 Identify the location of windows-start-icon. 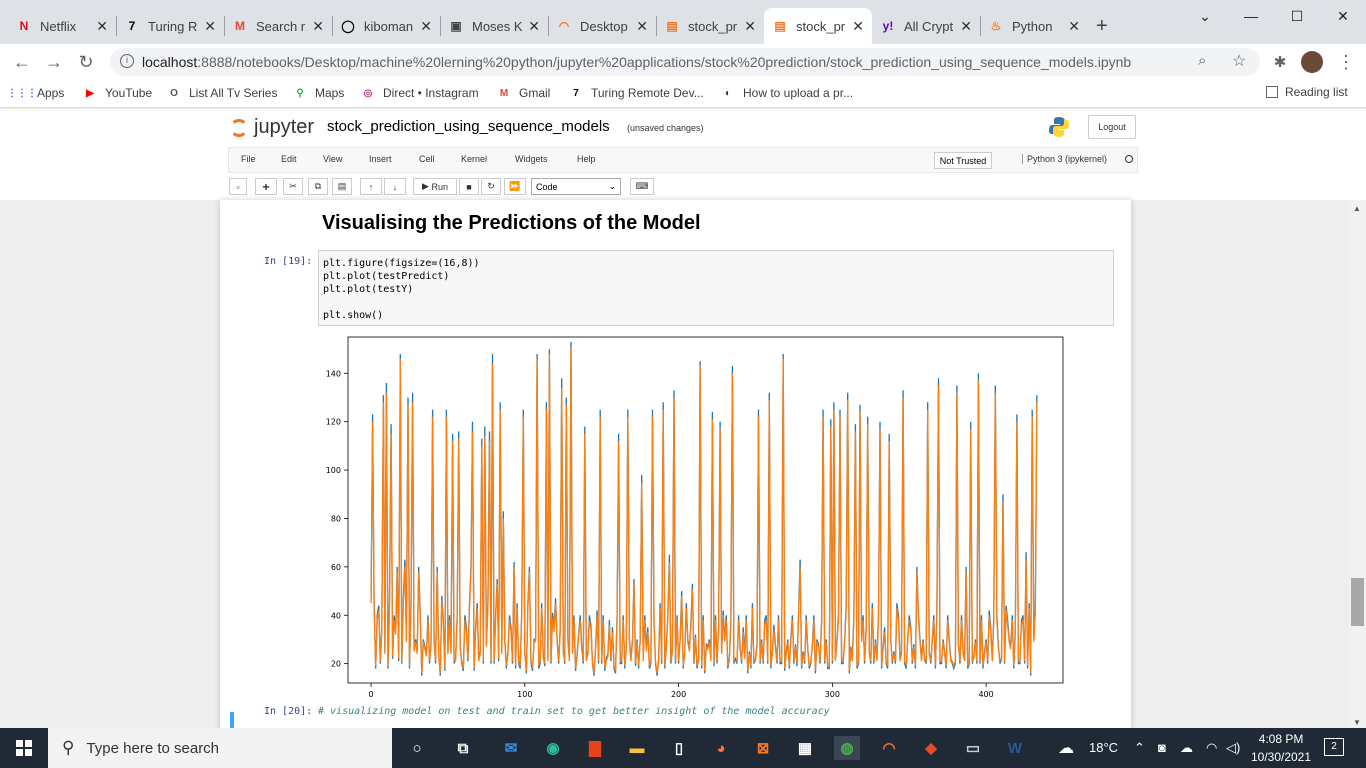
(24, 748).